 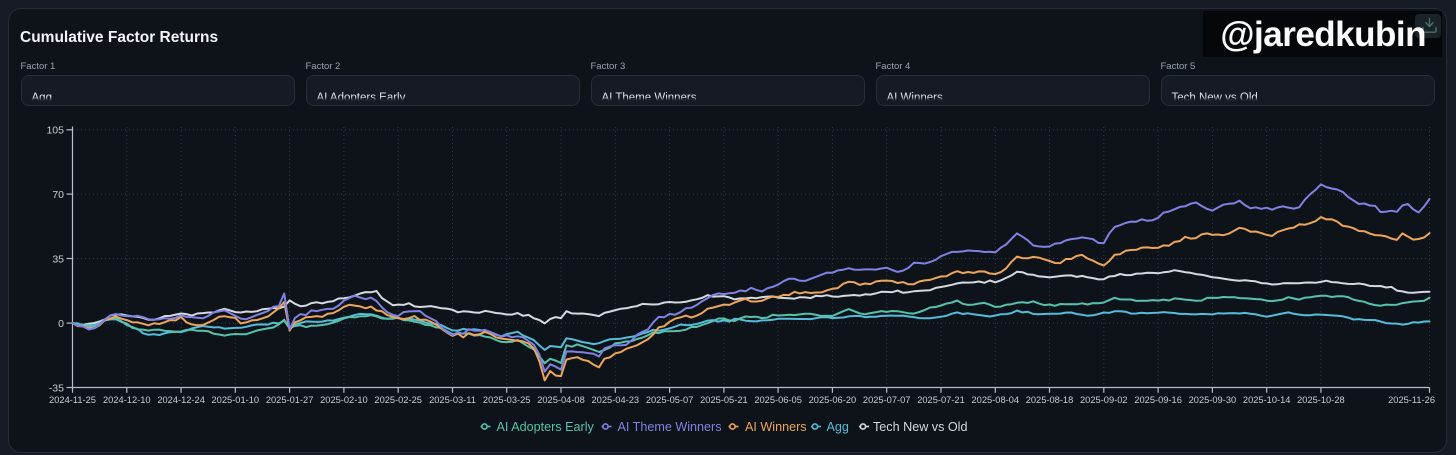 What do you see at coordinates (887, 400) in the screenshot?
I see `svg-text: 2025-07-07` at bounding box center [887, 400].